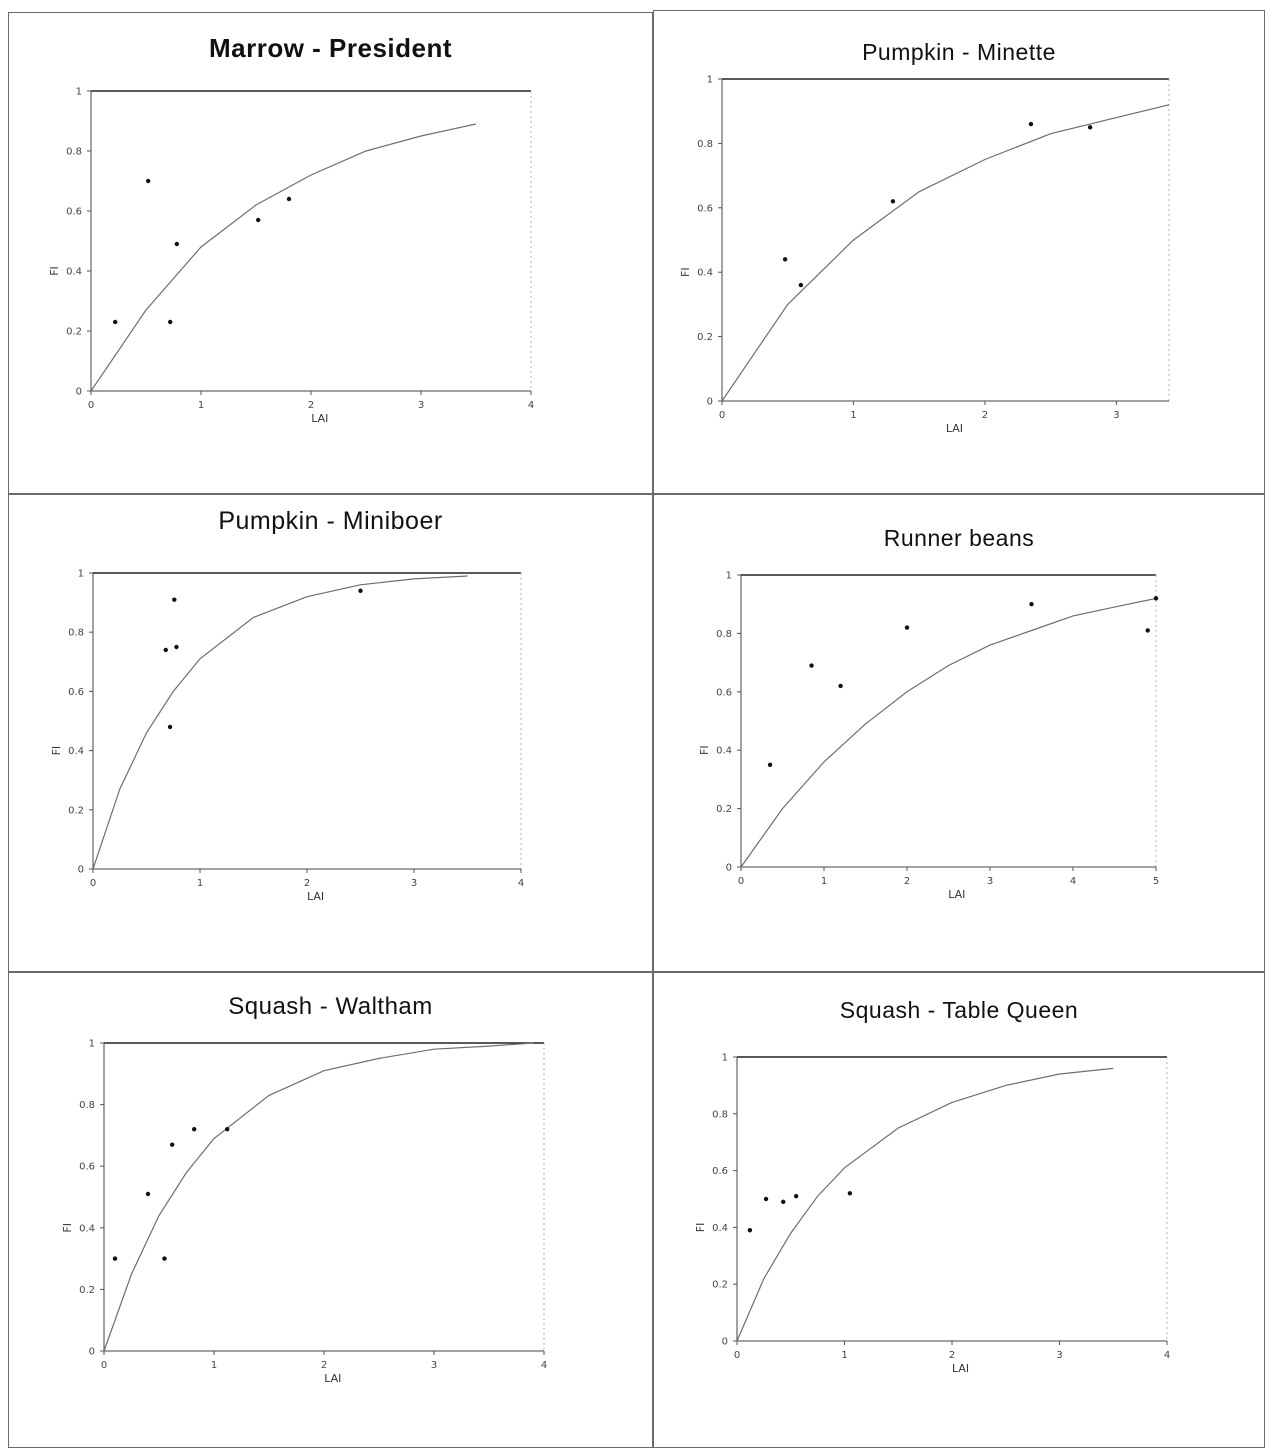 Image resolution: width=1265 pixels, height=1450 pixels. Describe the element at coordinates (330, 48) in the screenshot. I see `chart-title: Marrow - President` at that location.